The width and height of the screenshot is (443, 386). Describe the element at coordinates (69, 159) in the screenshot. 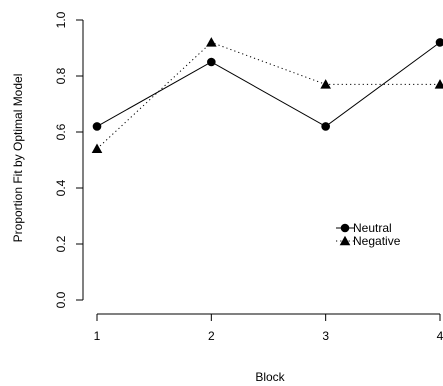

I see `y-axis: 0.0 0.2 0.4 0.6 0.8 1.0` at that location.